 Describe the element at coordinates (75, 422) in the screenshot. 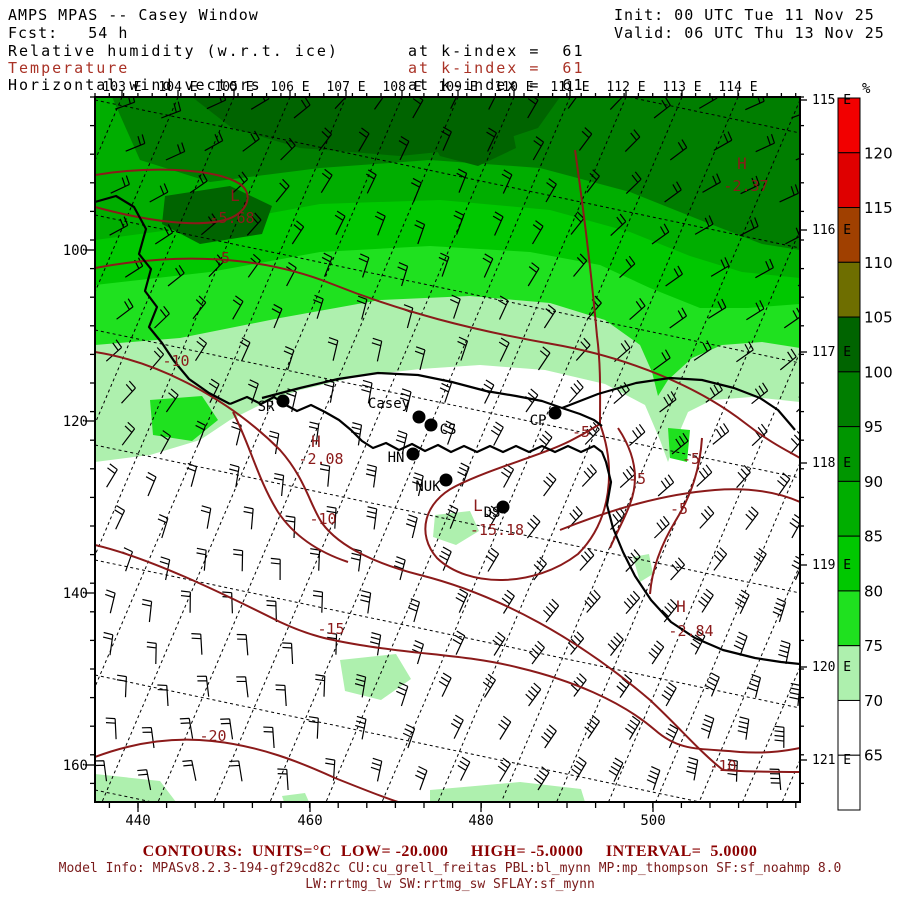

I see `y-axis-label: 120` at that location.